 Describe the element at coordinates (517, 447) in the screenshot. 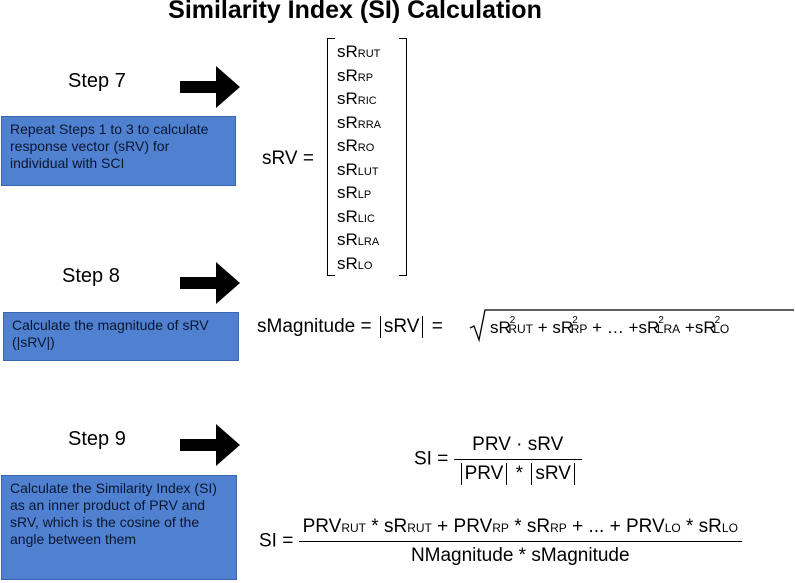

I see `si-numerator: PRV · sRV` at that location.